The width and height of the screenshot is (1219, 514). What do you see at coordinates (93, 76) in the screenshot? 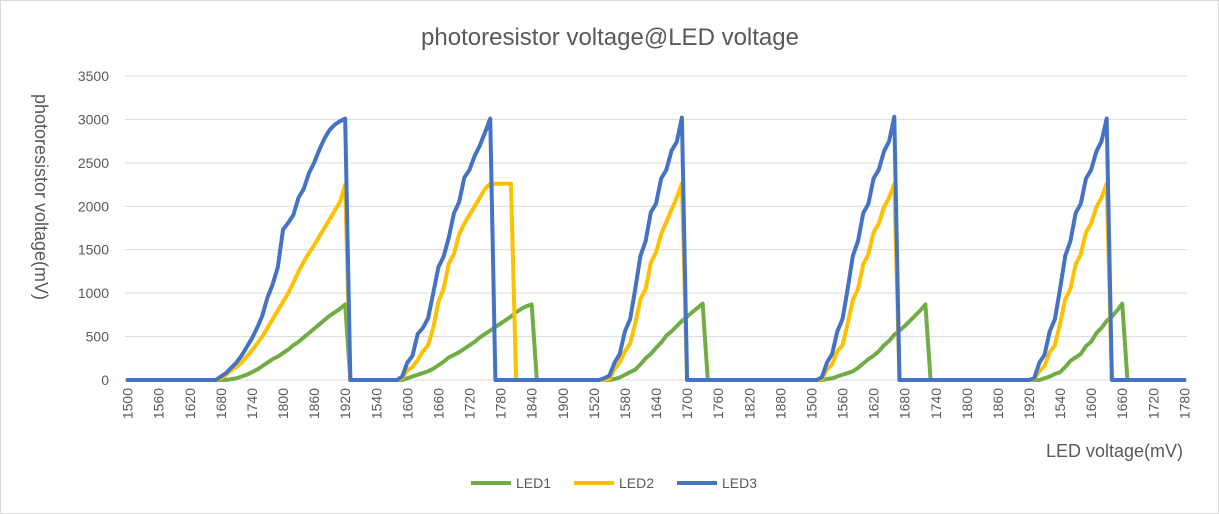
I see `y-tick-label: 3500` at bounding box center [93, 76].